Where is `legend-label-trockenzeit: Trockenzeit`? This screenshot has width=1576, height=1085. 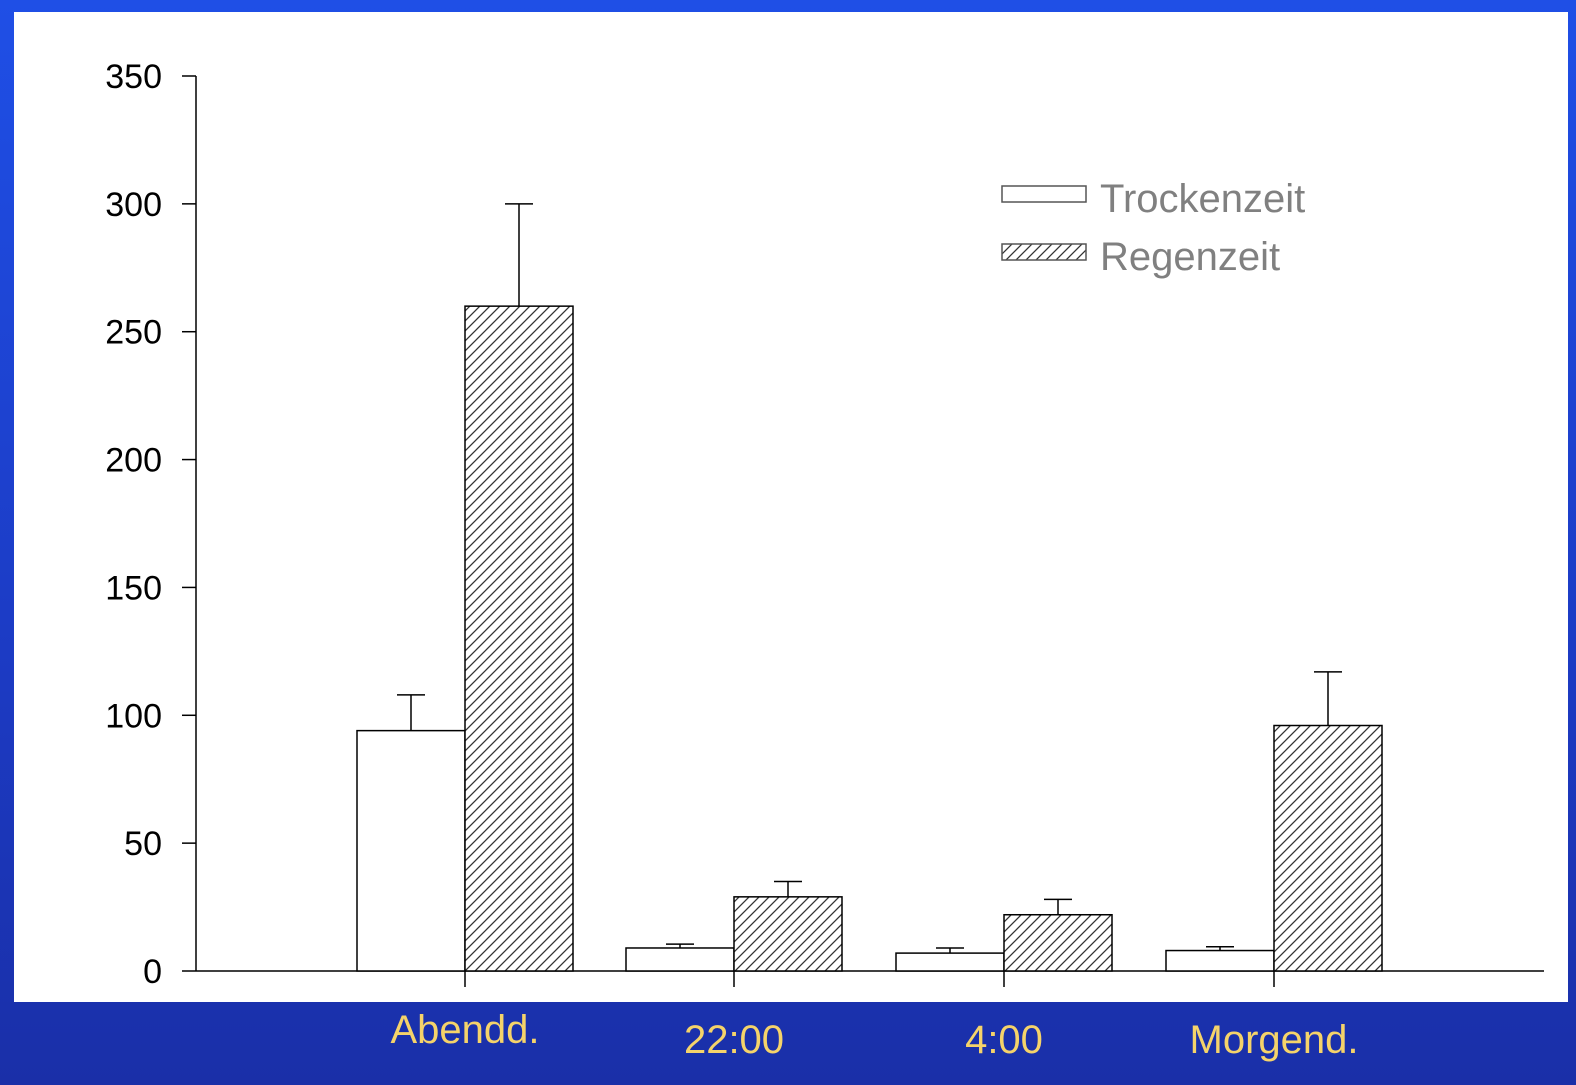
legend-label-trockenzeit: Trockenzeit is located at coordinates (1202, 199).